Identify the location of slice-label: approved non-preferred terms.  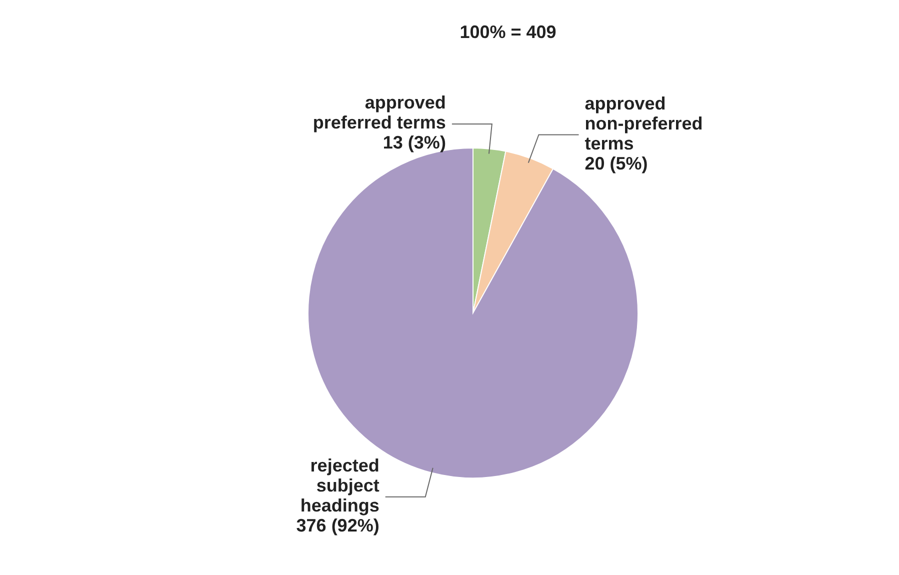
(643, 123).